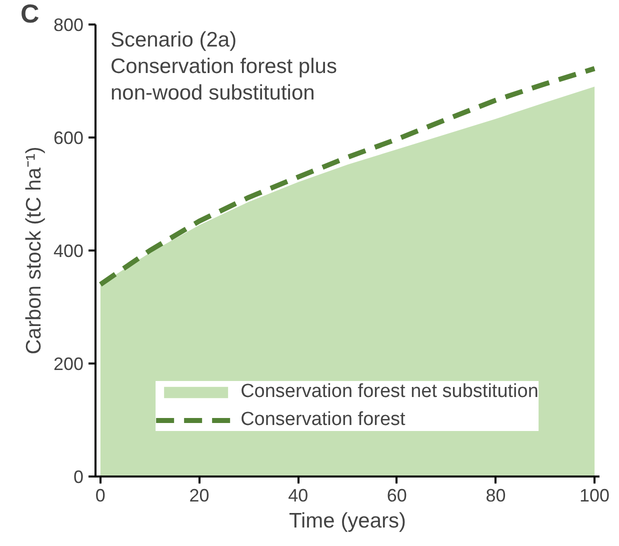 Image resolution: width=619 pixels, height=546 pixels. Describe the element at coordinates (78, 477) in the screenshot. I see `y-tick-label: 0` at that location.